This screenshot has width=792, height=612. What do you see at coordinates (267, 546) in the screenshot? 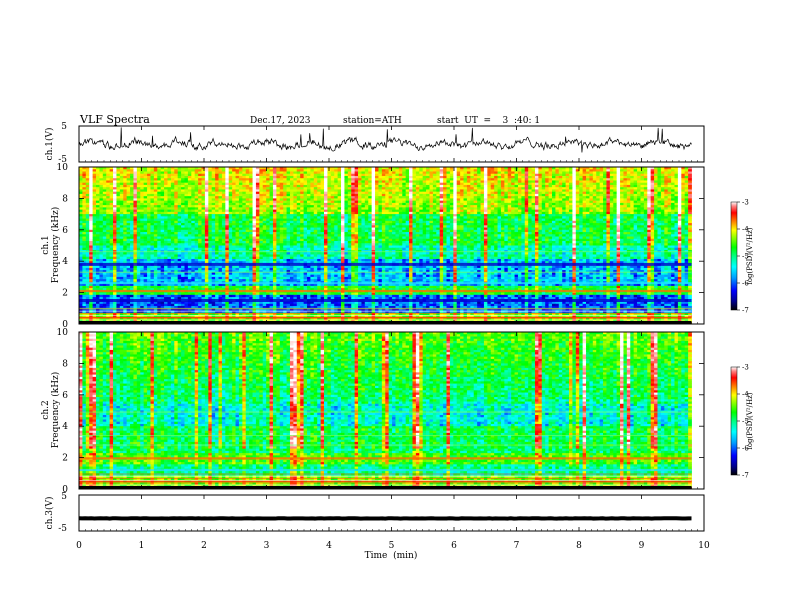
I see `time-tick-label: 3` at bounding box center [267, 546].